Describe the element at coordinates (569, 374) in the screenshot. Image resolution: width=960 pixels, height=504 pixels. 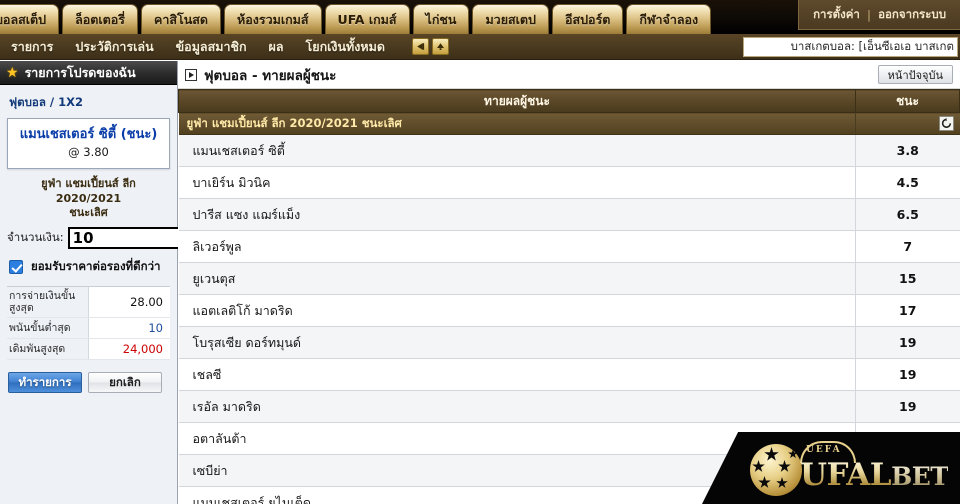
I see `table-row: เชลซี 19` at that location.